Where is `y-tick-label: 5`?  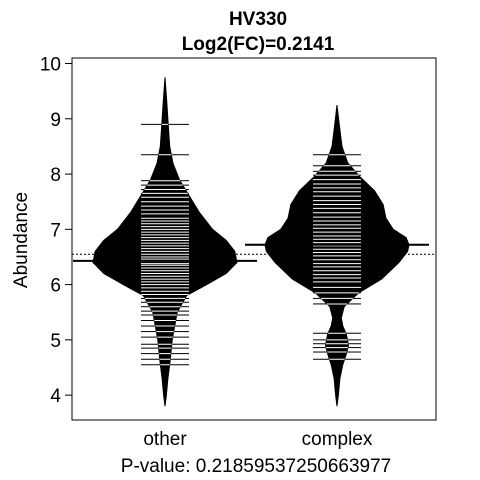 y-tick-label: 5 is located at coordinates (55, 341).